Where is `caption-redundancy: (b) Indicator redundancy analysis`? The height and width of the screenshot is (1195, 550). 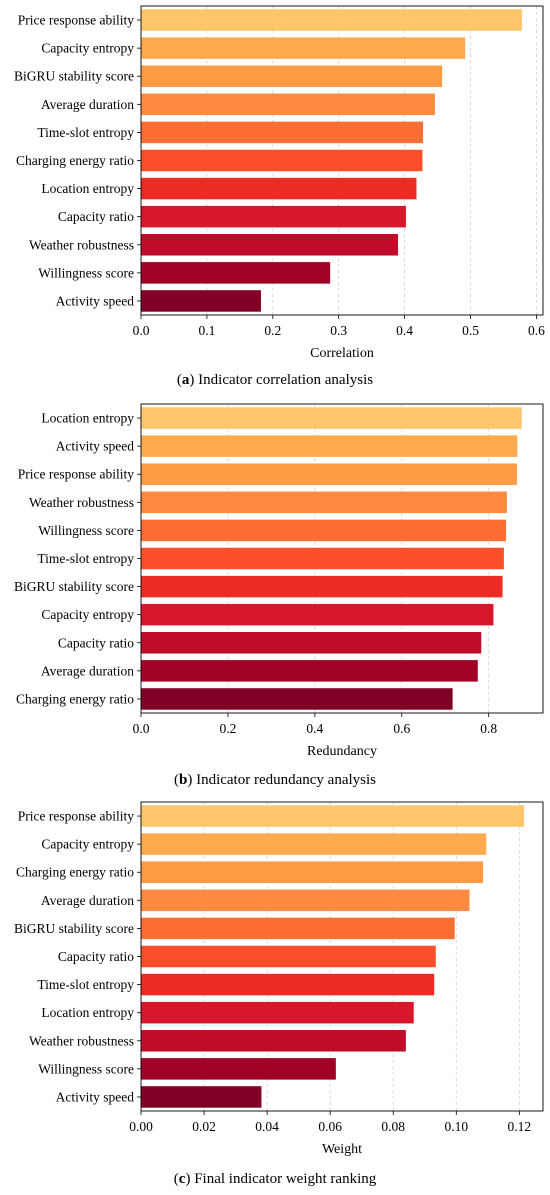 caption-redundancy: (b) Indicator redundancy analysis is located at coordinates (275, 780).